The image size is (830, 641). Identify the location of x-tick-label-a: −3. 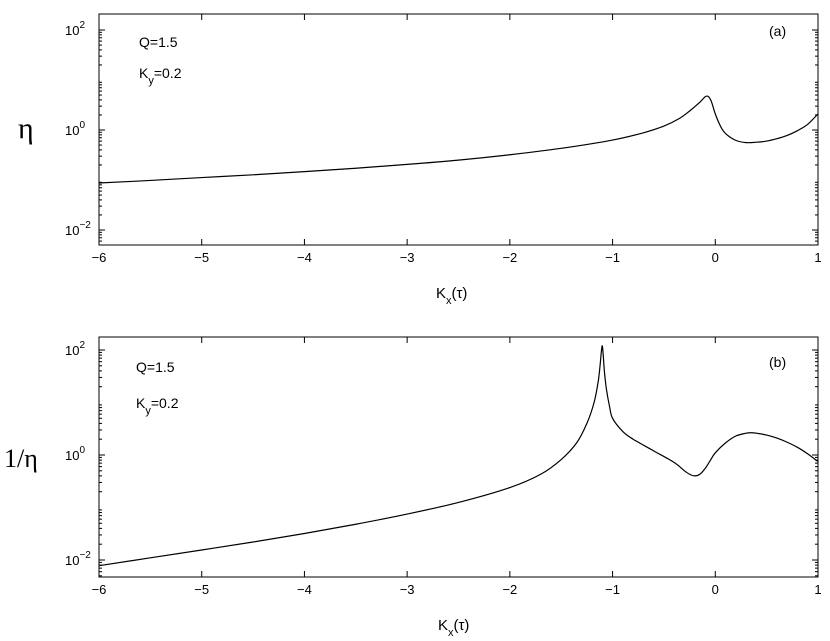
(407, 257).